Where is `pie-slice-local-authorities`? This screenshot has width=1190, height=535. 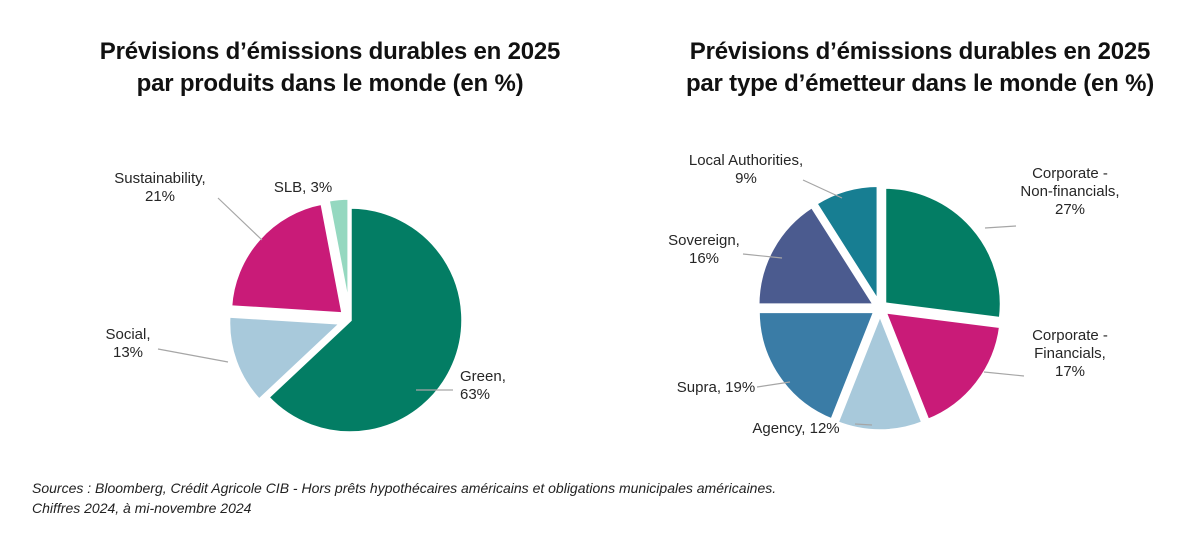 pie-slice-local-authorities is located at coordinates (847, 246).